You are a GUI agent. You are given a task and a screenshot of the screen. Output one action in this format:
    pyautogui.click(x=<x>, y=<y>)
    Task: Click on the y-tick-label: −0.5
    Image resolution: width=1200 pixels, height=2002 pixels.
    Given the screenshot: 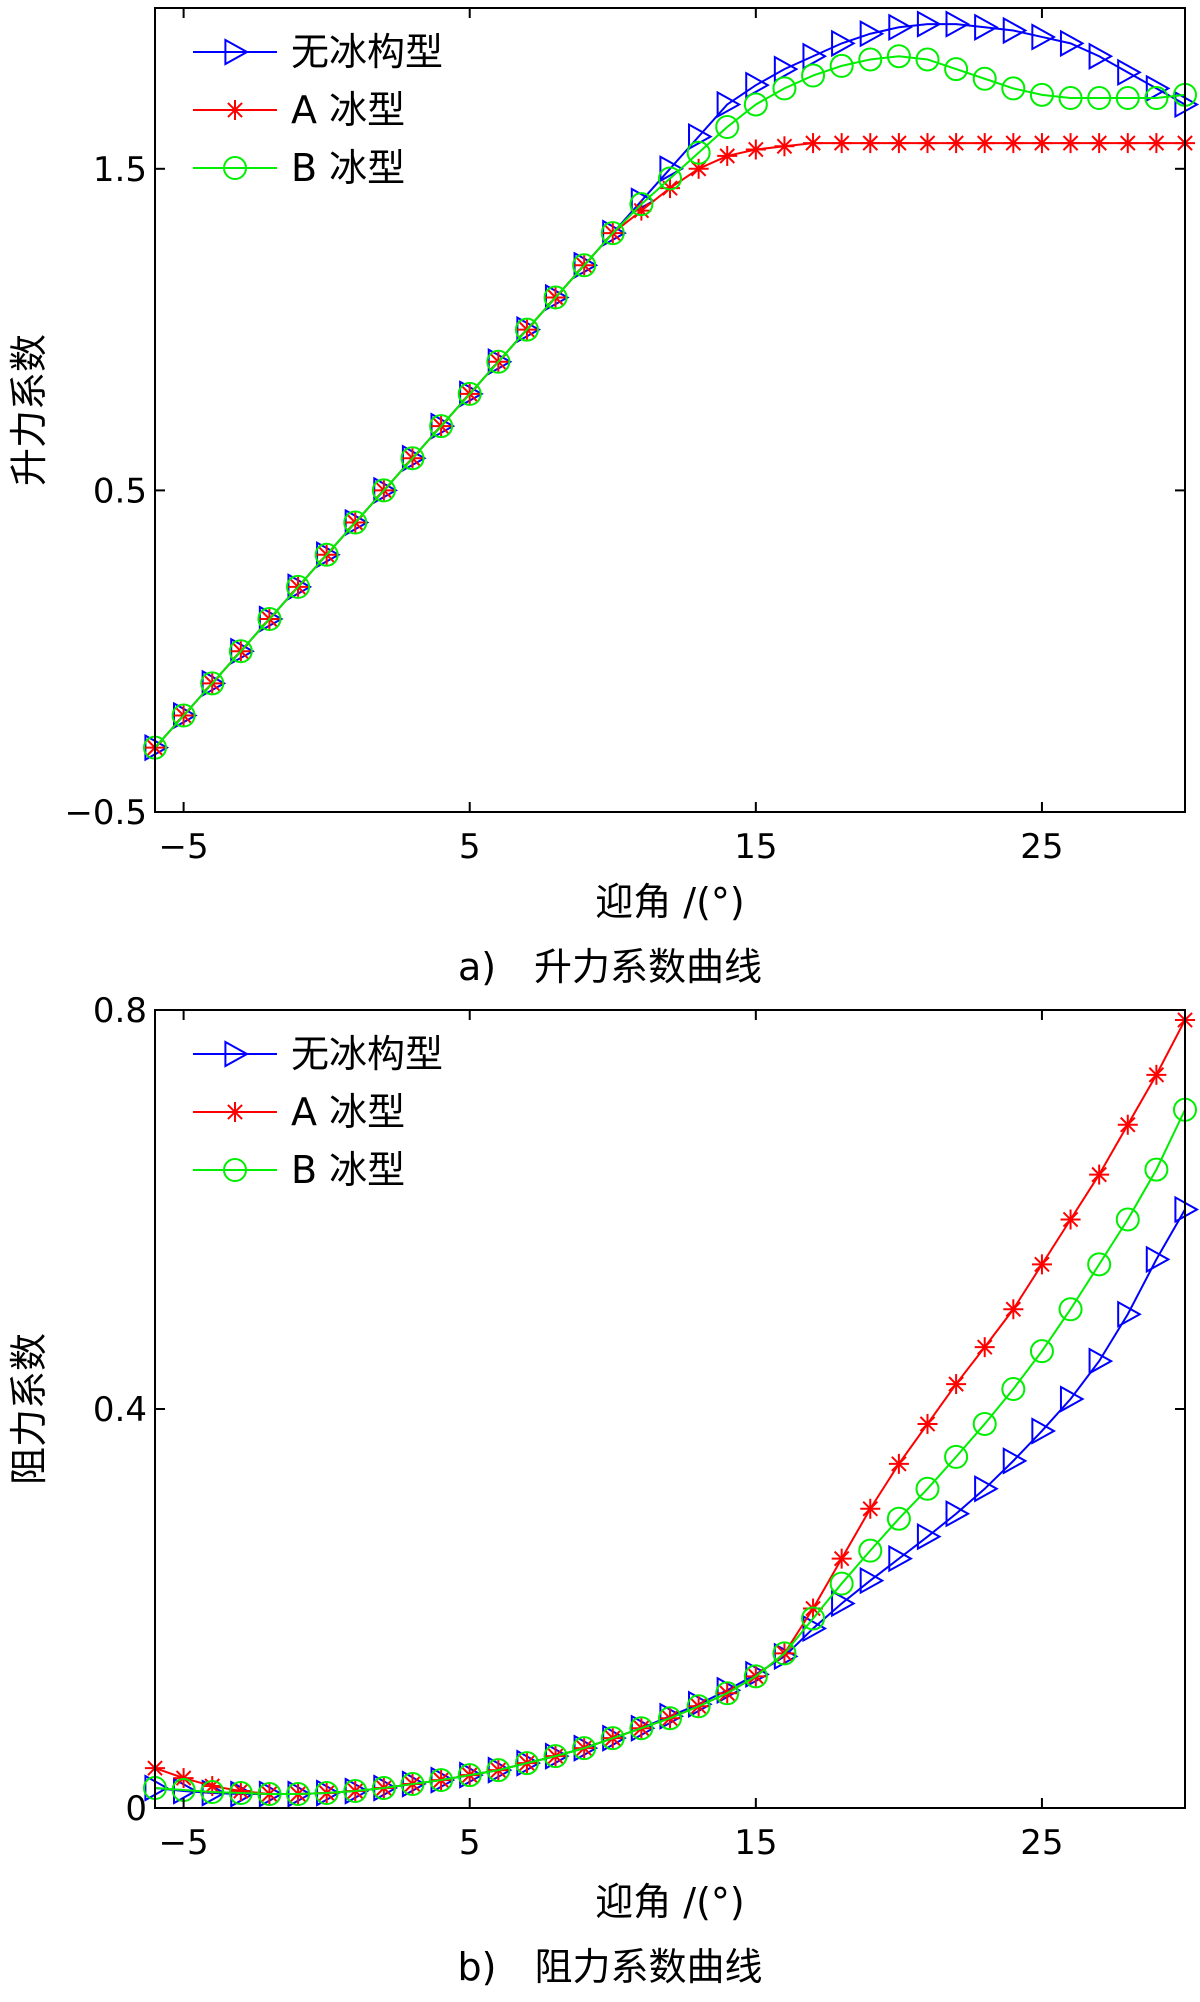 What is the action you would take?
    pyautogui.click(x=105, y=813)
    